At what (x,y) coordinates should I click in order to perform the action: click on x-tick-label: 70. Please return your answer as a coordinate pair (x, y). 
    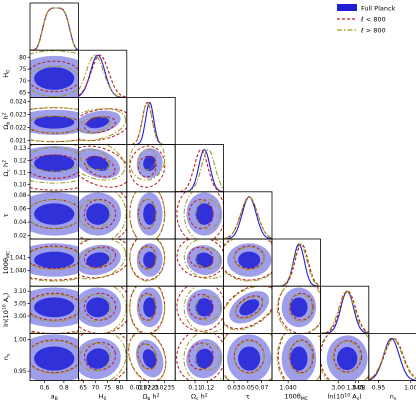
    Looking at the image, I should click on (96, 388).